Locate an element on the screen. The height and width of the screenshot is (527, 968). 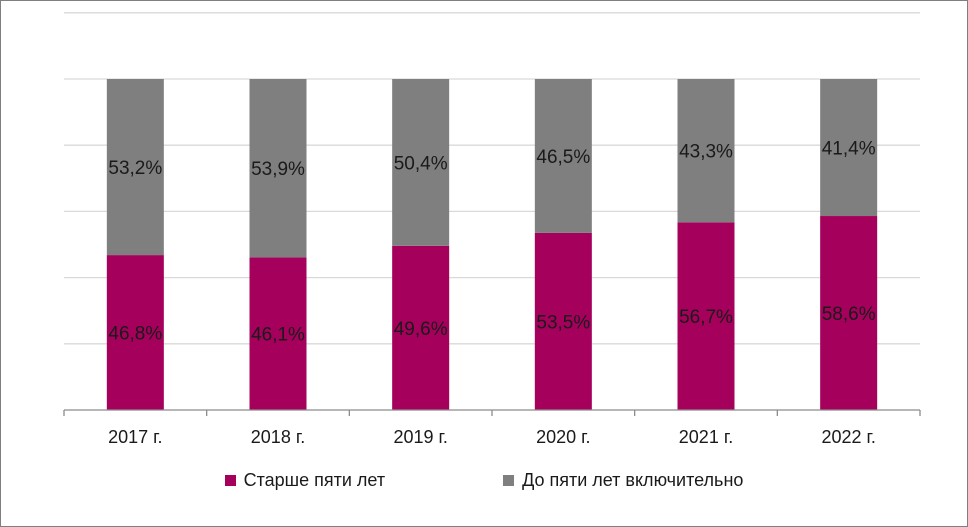
data-label-s1-3: 46,5% is located at coordinates (563, 157).